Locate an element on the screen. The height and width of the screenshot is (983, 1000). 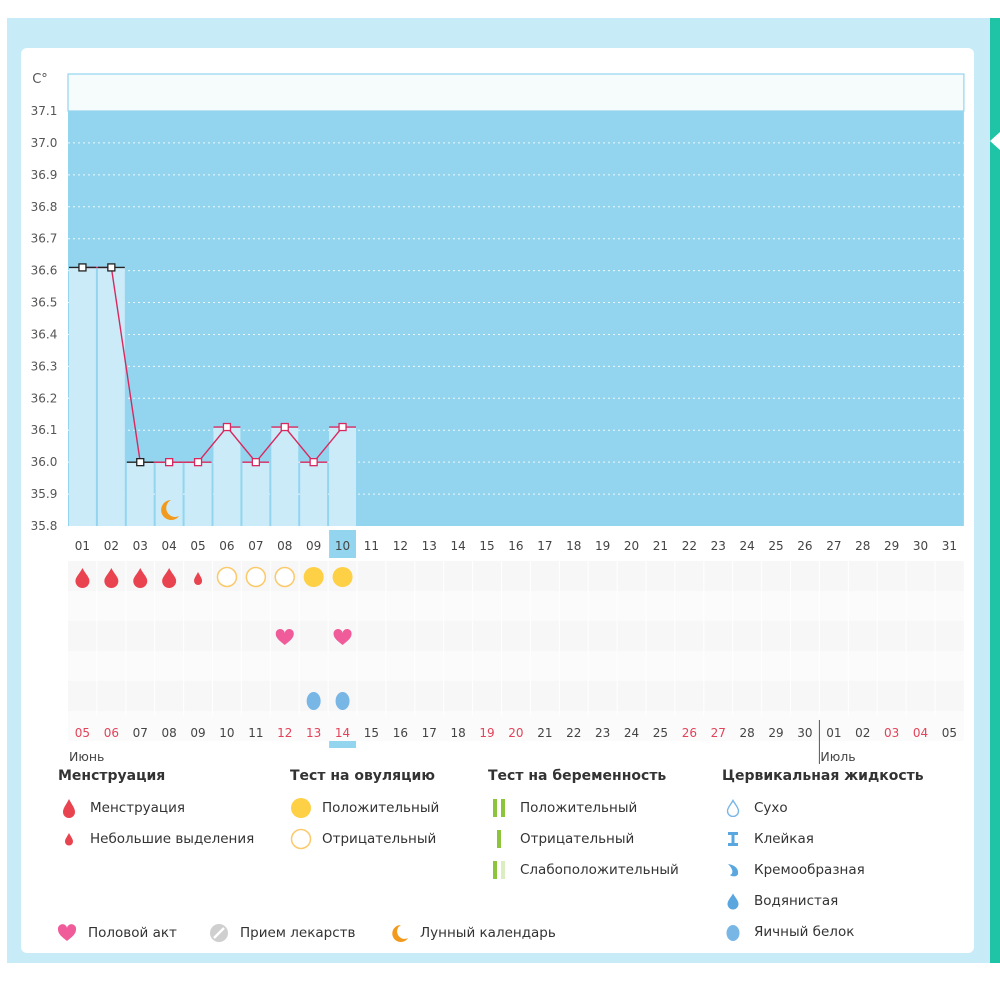
cycle-day-label: 14 is located at coordinates (458, 546).